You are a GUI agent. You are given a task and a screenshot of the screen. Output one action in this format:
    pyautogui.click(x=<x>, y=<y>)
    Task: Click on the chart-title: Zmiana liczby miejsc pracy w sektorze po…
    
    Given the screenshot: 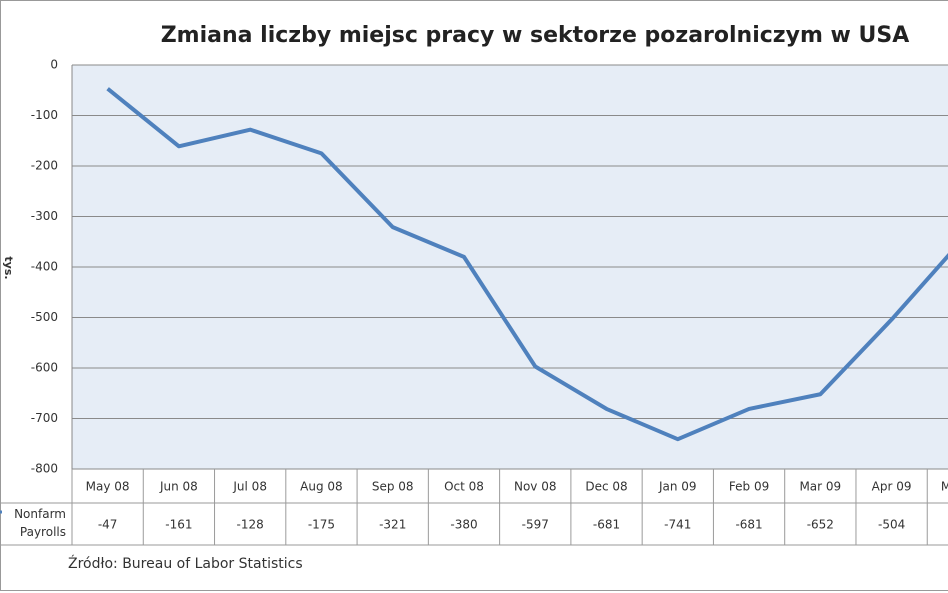 What is the action you would take?
    pyautogui.click(x=535, y=35)
    